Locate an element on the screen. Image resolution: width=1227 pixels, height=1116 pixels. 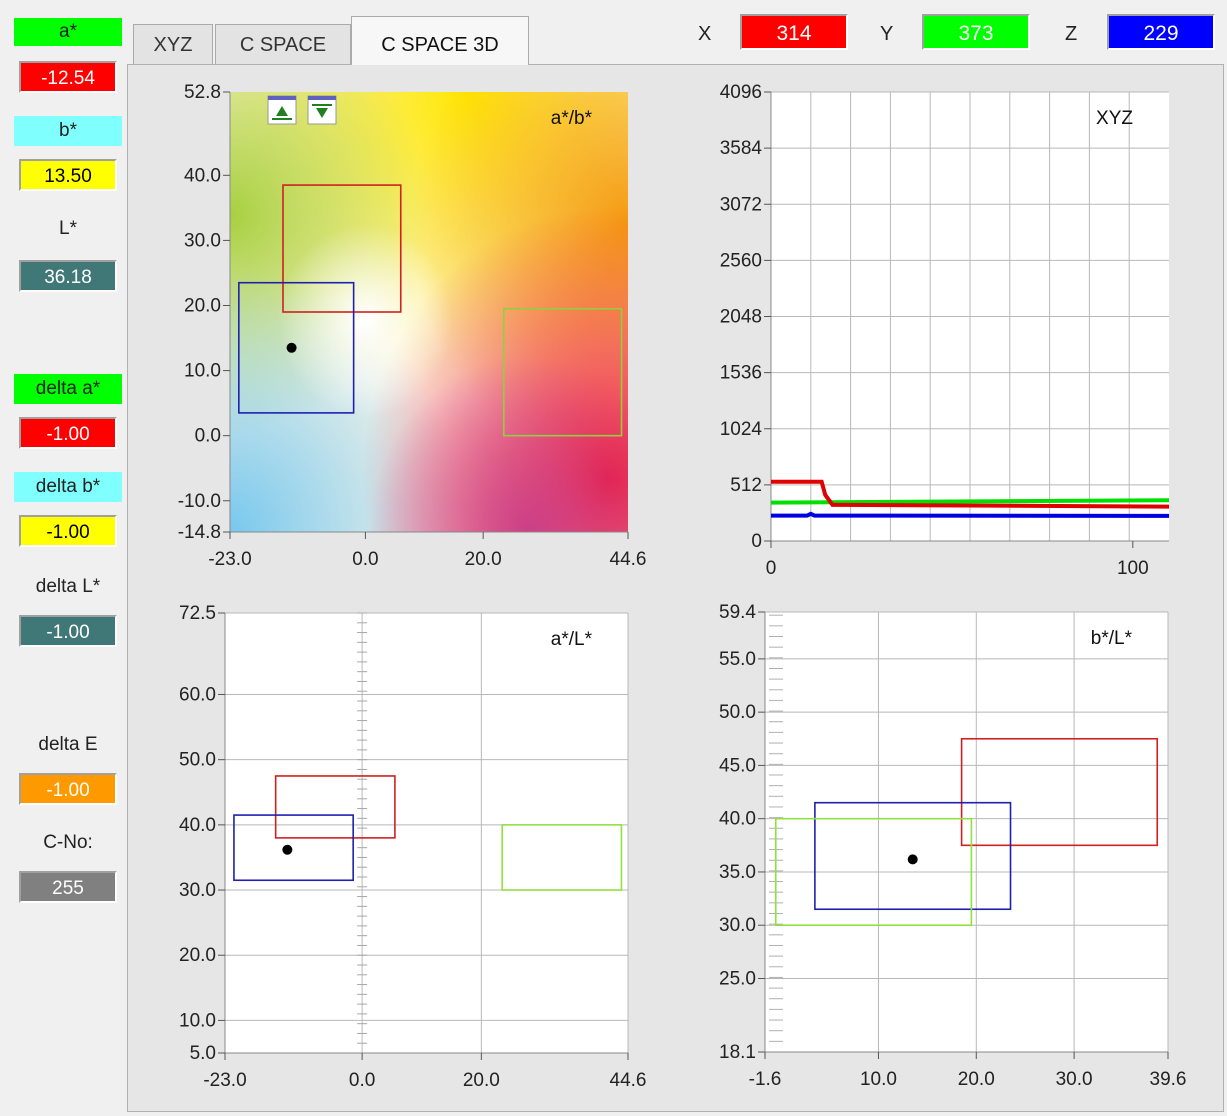
c-no-value-field: 255 is located at coordinates (68, 887).